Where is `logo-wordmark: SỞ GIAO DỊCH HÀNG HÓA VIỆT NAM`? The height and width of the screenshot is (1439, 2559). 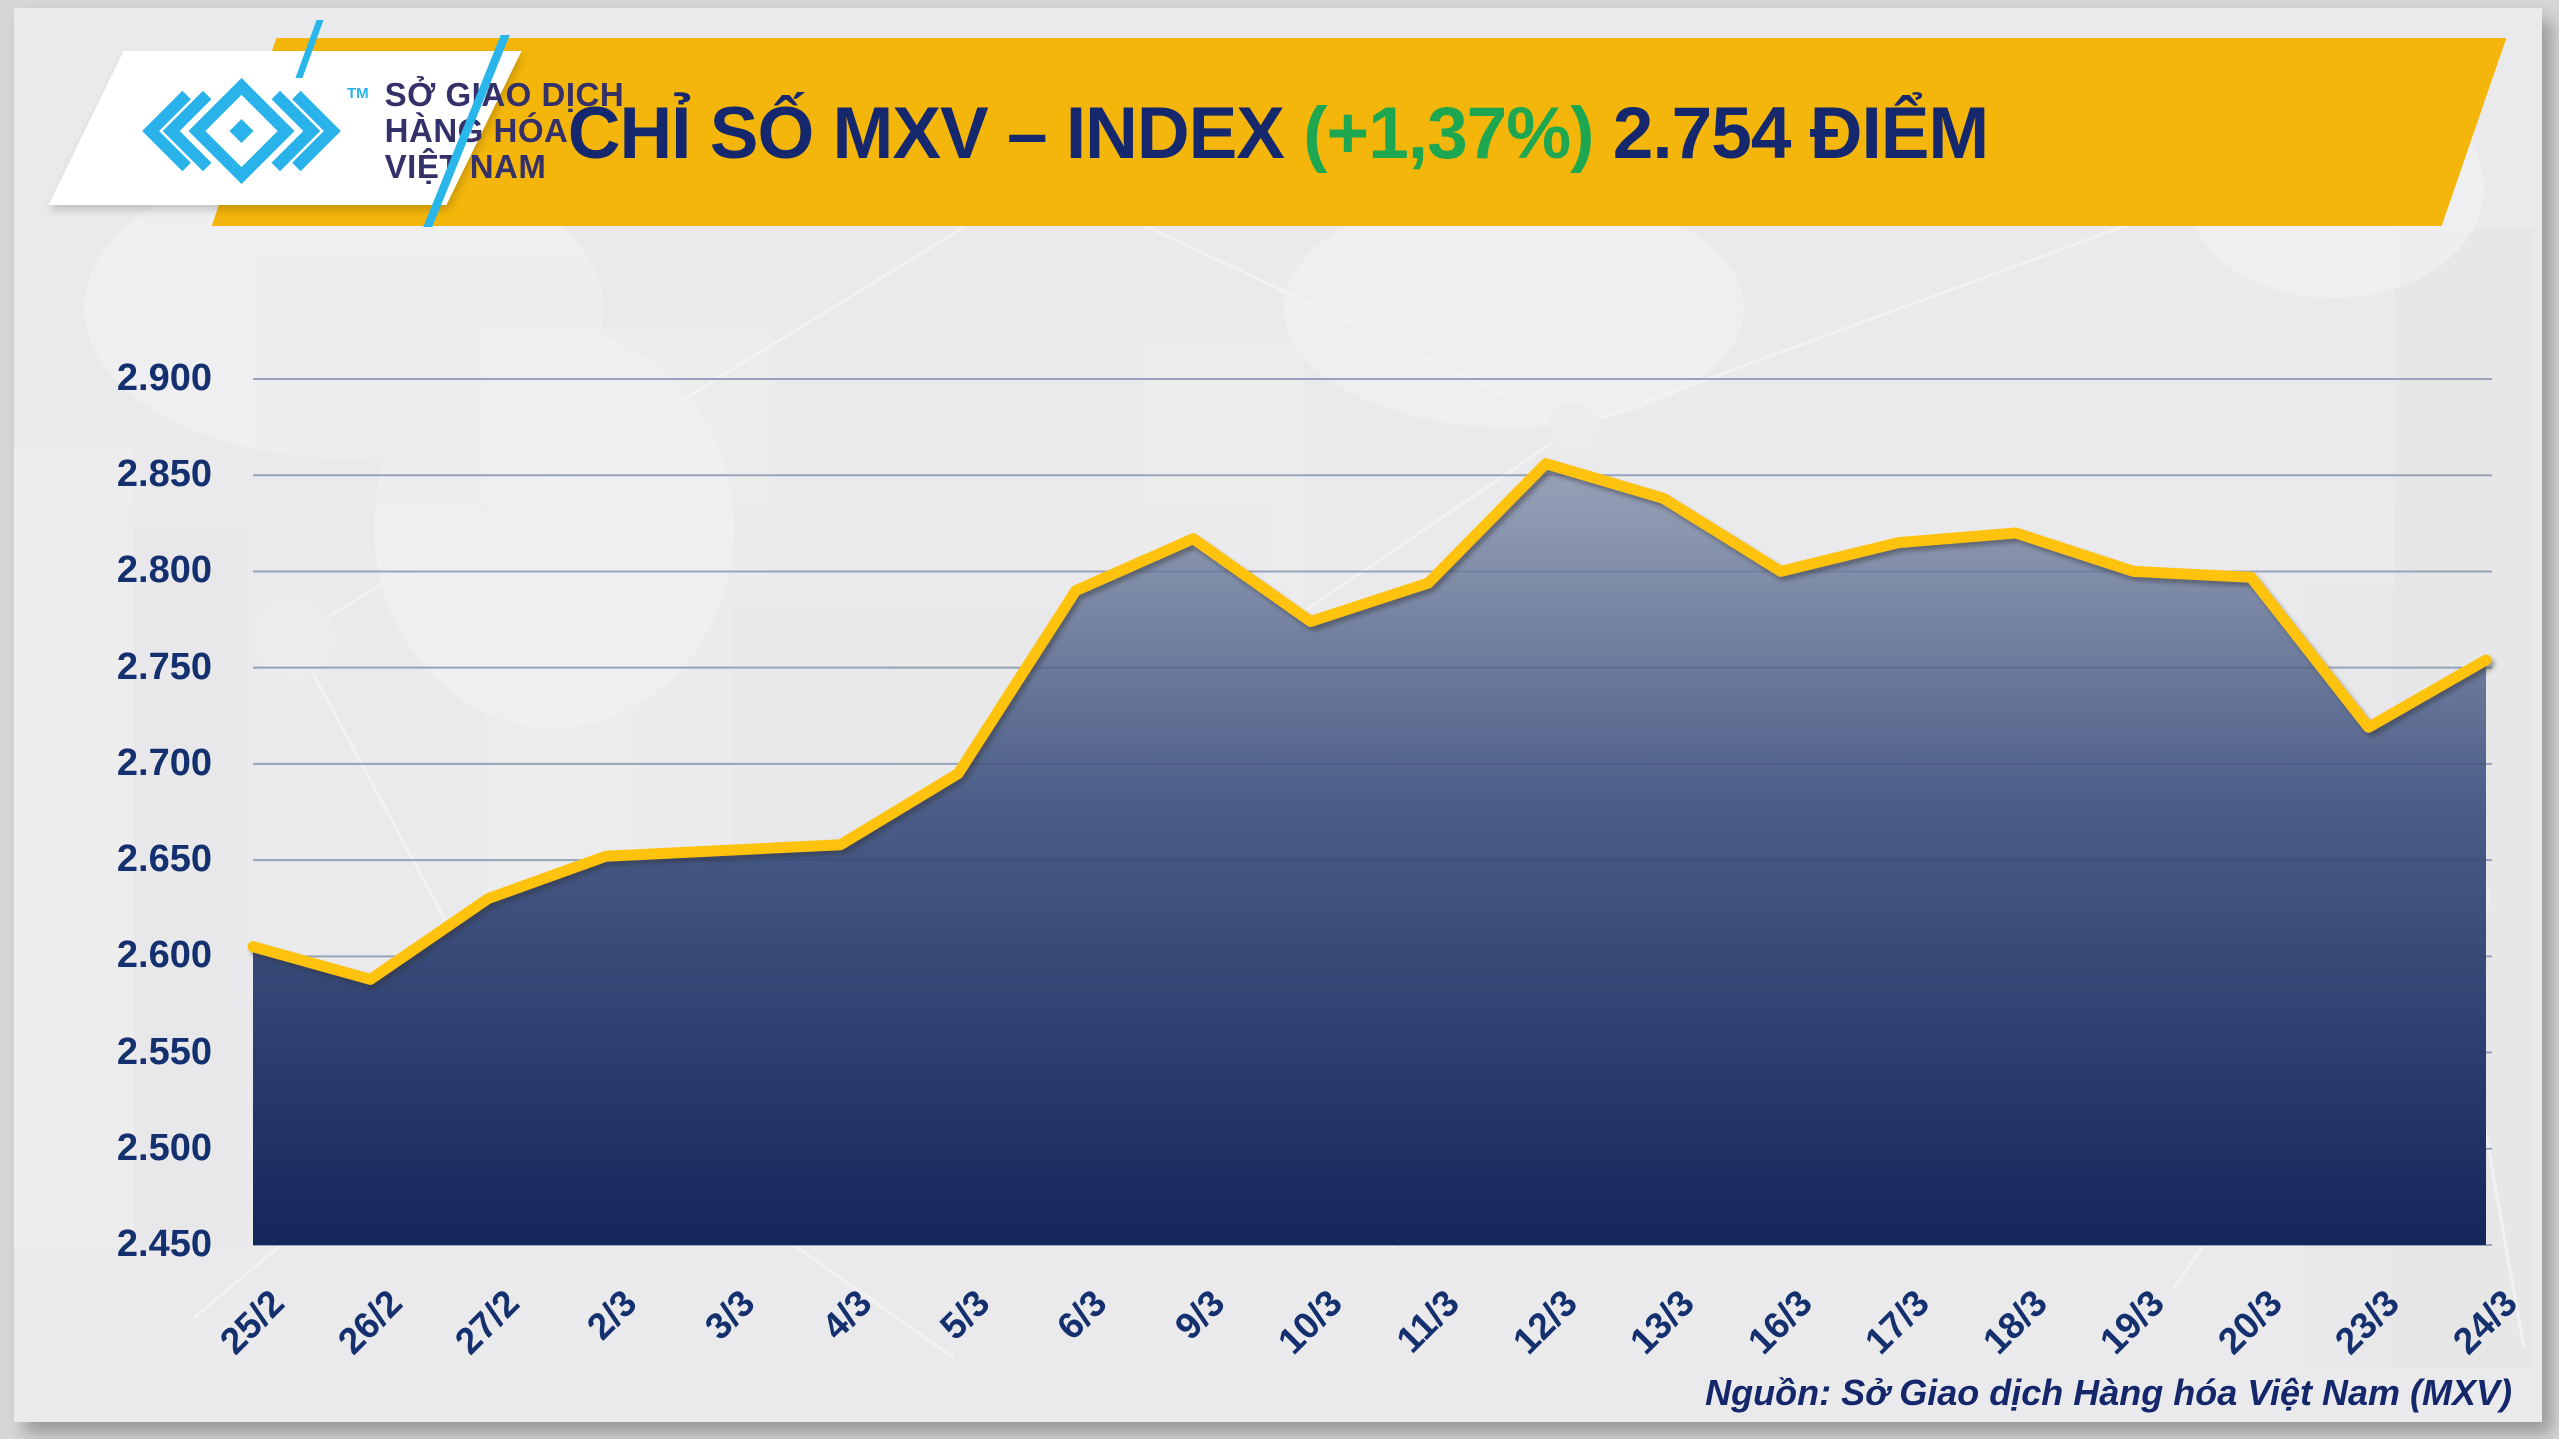
logo-wordmark: SỞ GIAO DỊCH HÀNG HÓA VIỆT NAM is located at coordinates (505, 131).